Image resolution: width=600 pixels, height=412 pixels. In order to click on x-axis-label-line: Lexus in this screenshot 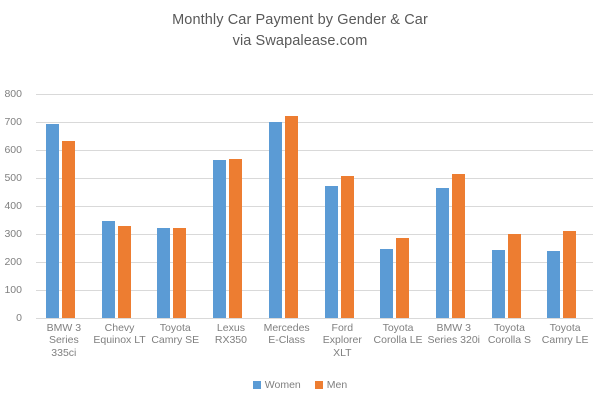, I will do `click(230, 328)`.